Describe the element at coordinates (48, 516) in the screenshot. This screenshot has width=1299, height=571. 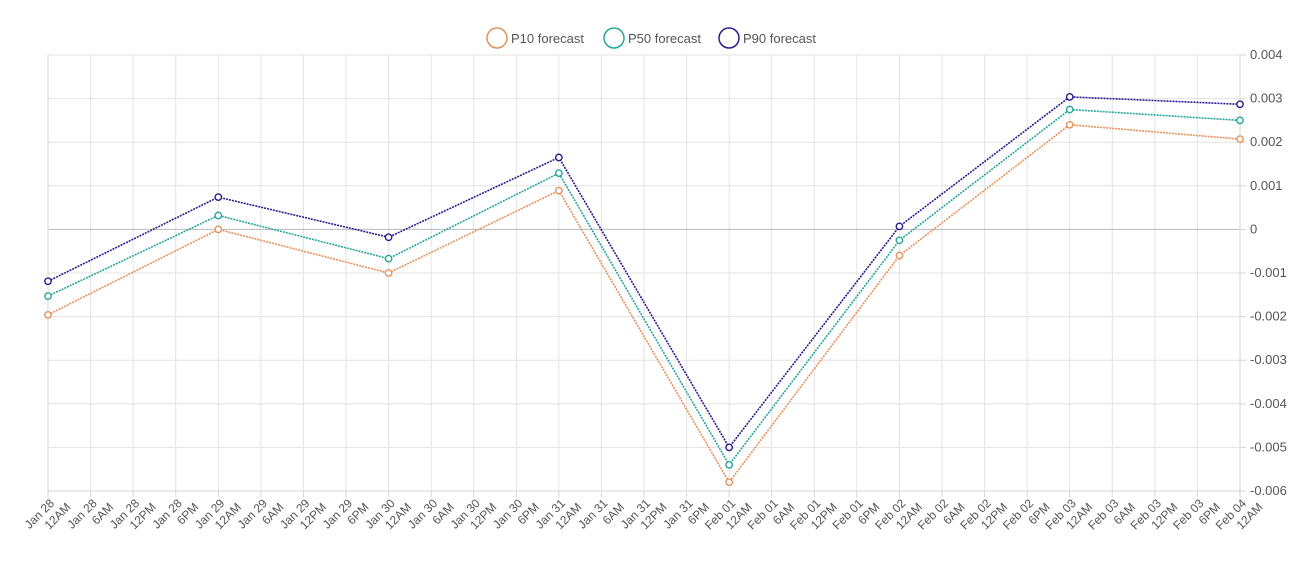
I see `x-tick-label: Jan 2812AM` at that location.